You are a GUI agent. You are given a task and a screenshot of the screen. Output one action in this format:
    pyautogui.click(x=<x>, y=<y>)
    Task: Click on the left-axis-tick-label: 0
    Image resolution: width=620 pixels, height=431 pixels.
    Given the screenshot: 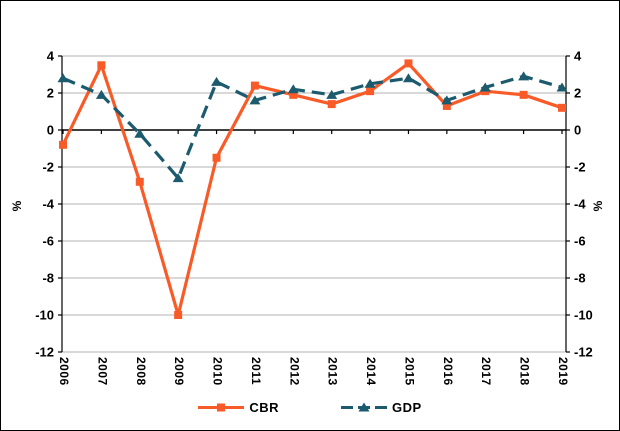 What is the action you would take?
    pyautogui.click(x=50, y=130)
    